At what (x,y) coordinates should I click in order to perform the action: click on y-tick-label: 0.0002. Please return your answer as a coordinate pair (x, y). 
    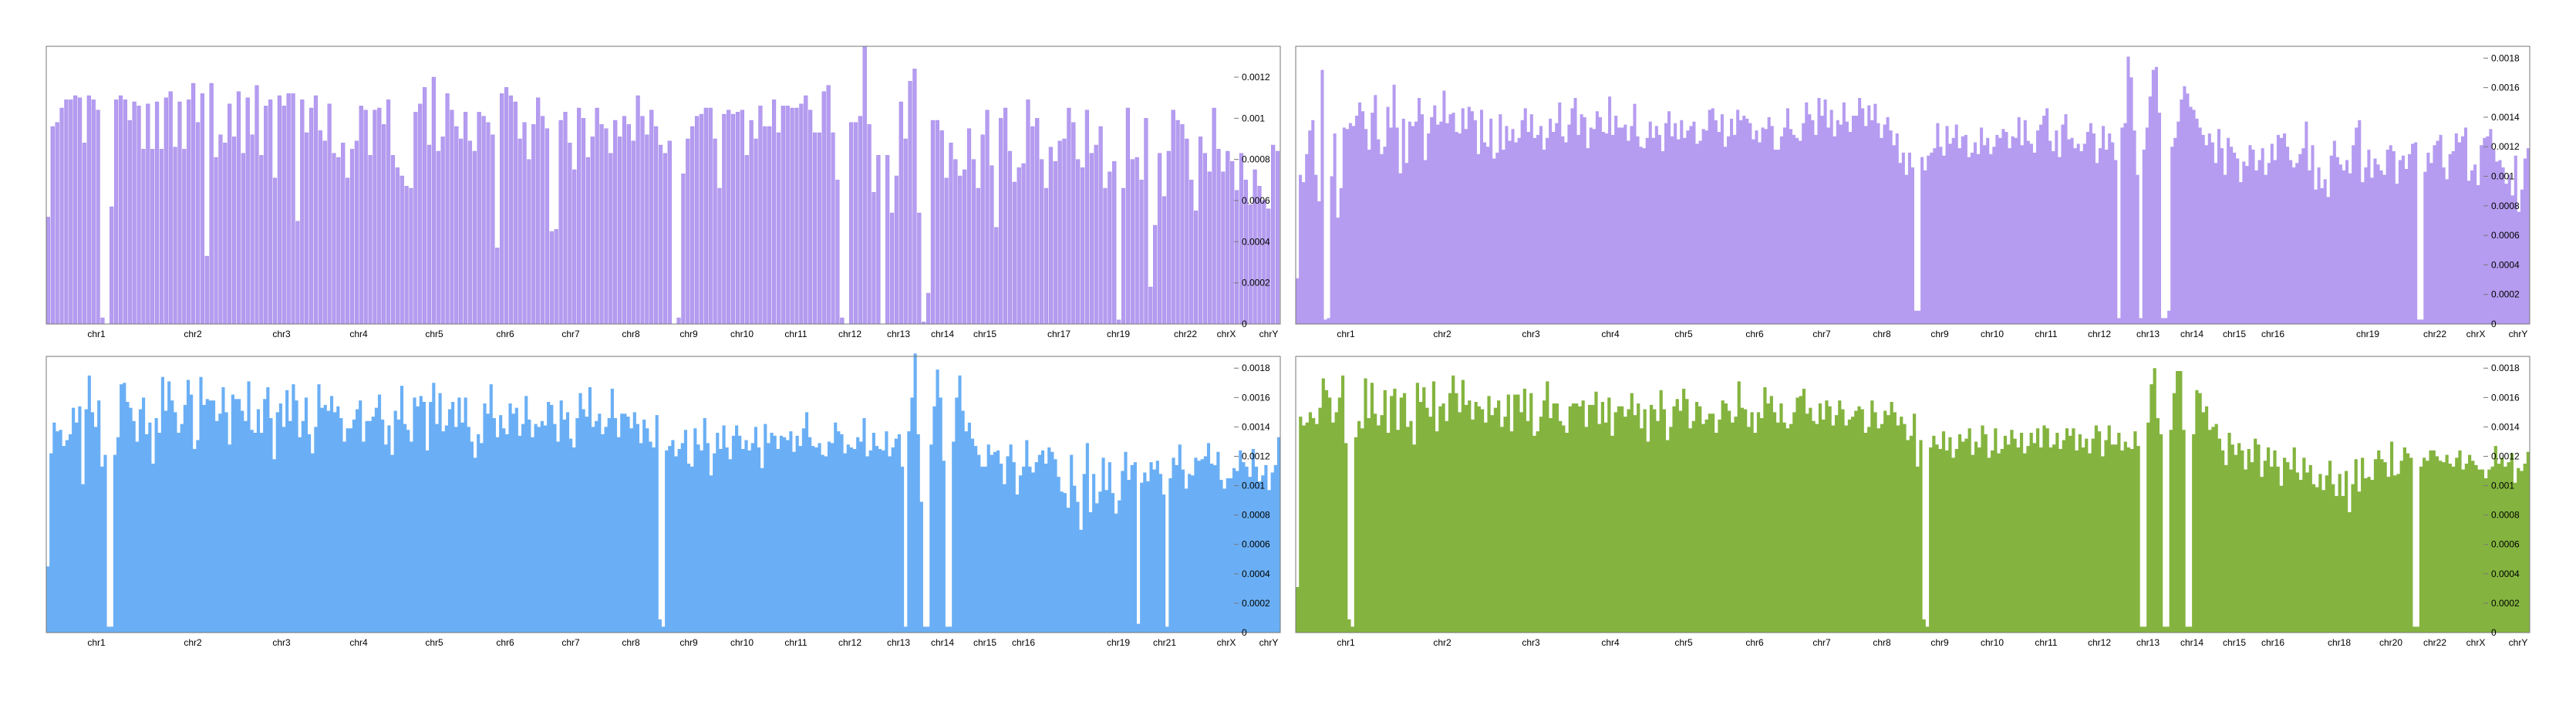
    Looking at the image, I should click on (1256, 603).